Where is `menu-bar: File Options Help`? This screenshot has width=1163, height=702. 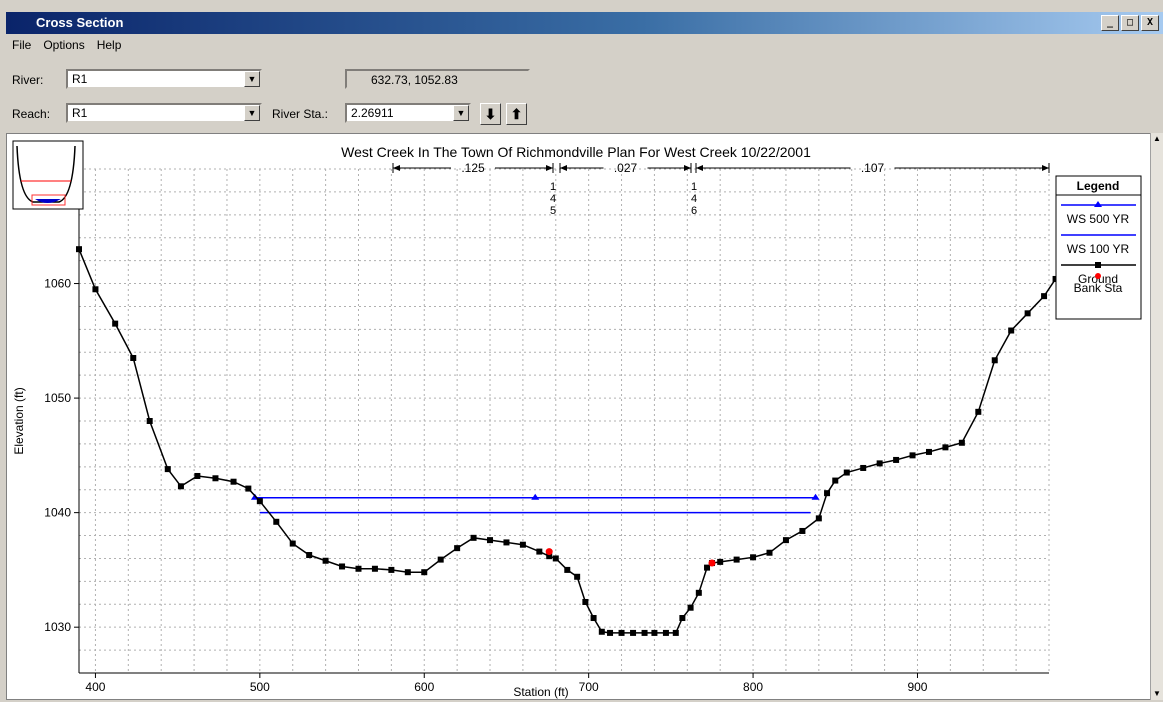 menu-bar: File Options Help is located at coordinates (63, 48).